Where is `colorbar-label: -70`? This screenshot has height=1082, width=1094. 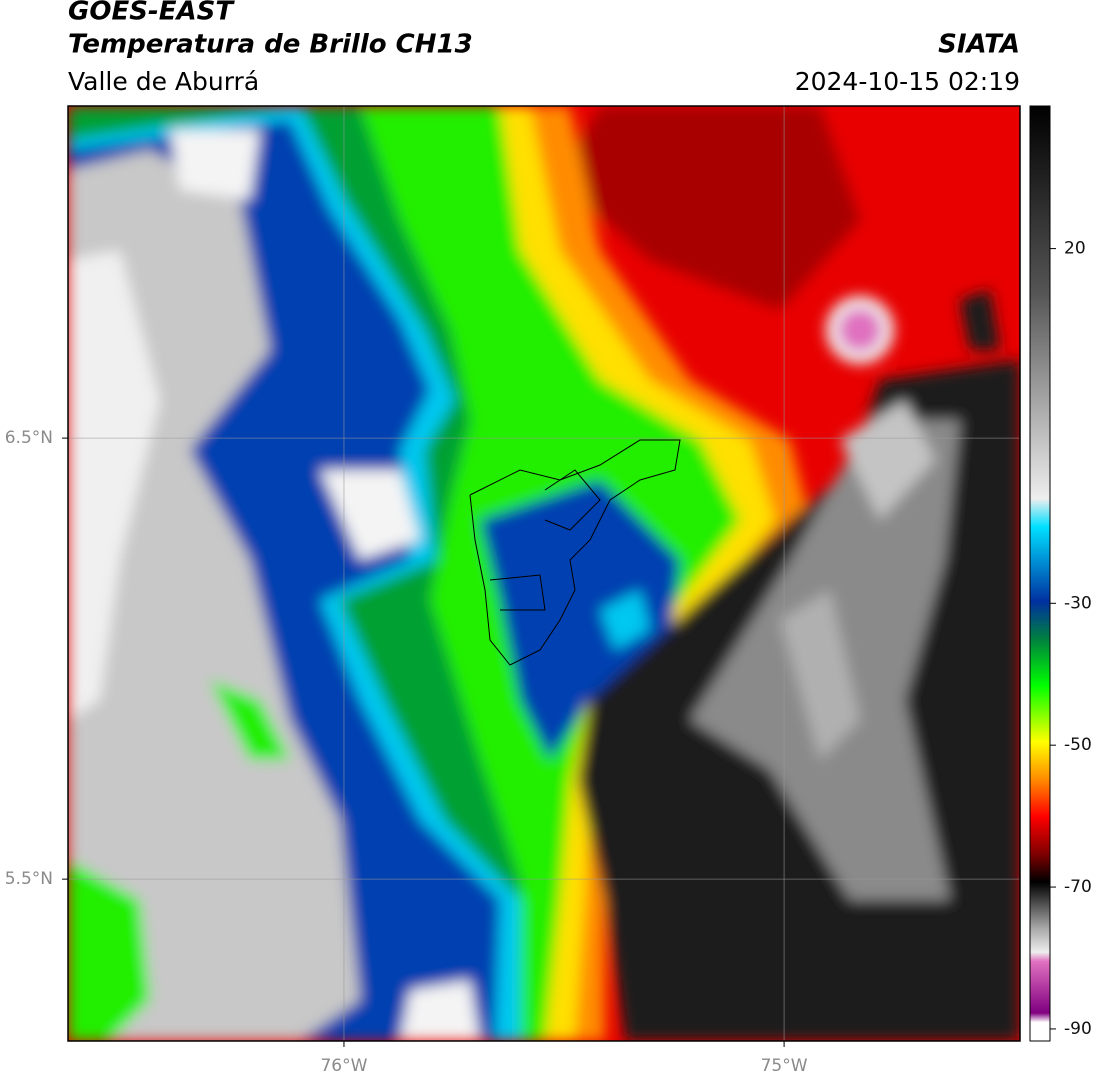 colorbar-label: -70 is located at coordinates (1078, 887).